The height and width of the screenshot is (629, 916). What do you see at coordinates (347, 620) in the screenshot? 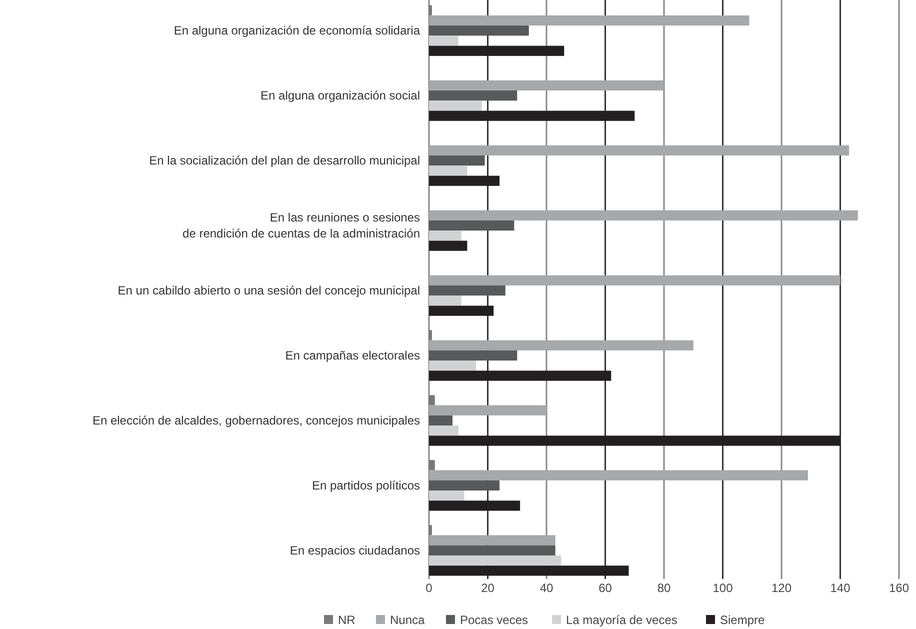
I see `legend-label: NR` at bounding box center [347, 620].